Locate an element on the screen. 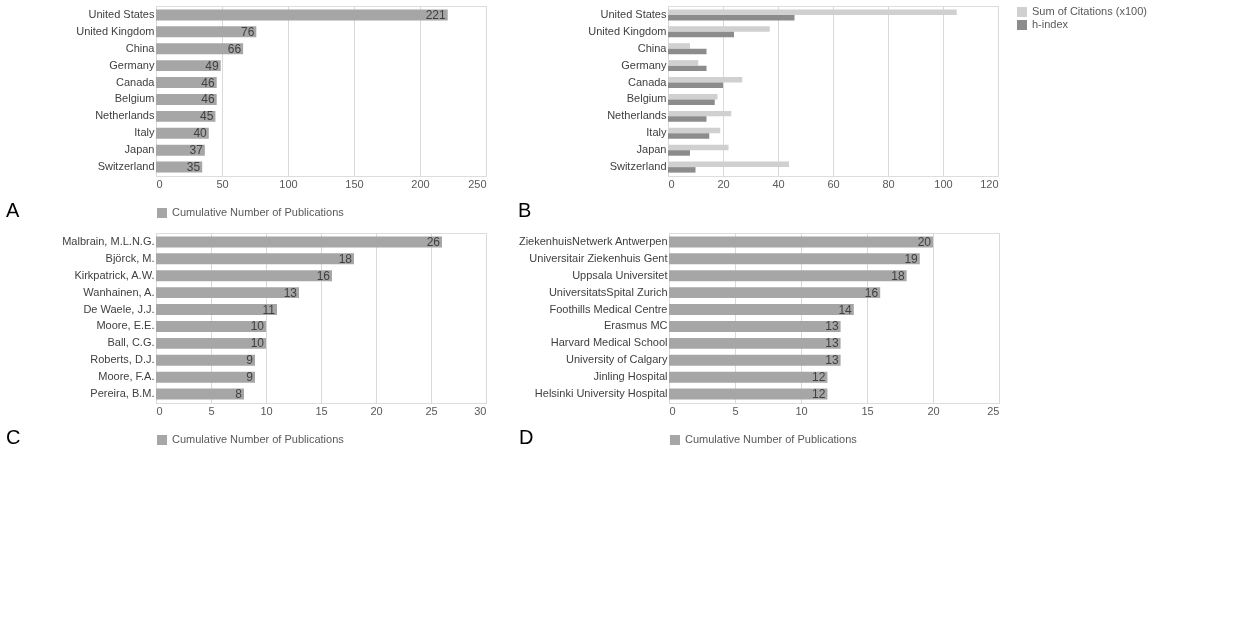  y-tick-label: ZiekenhuisNetwerk Antwerpen is located at coordinates (593, 240).